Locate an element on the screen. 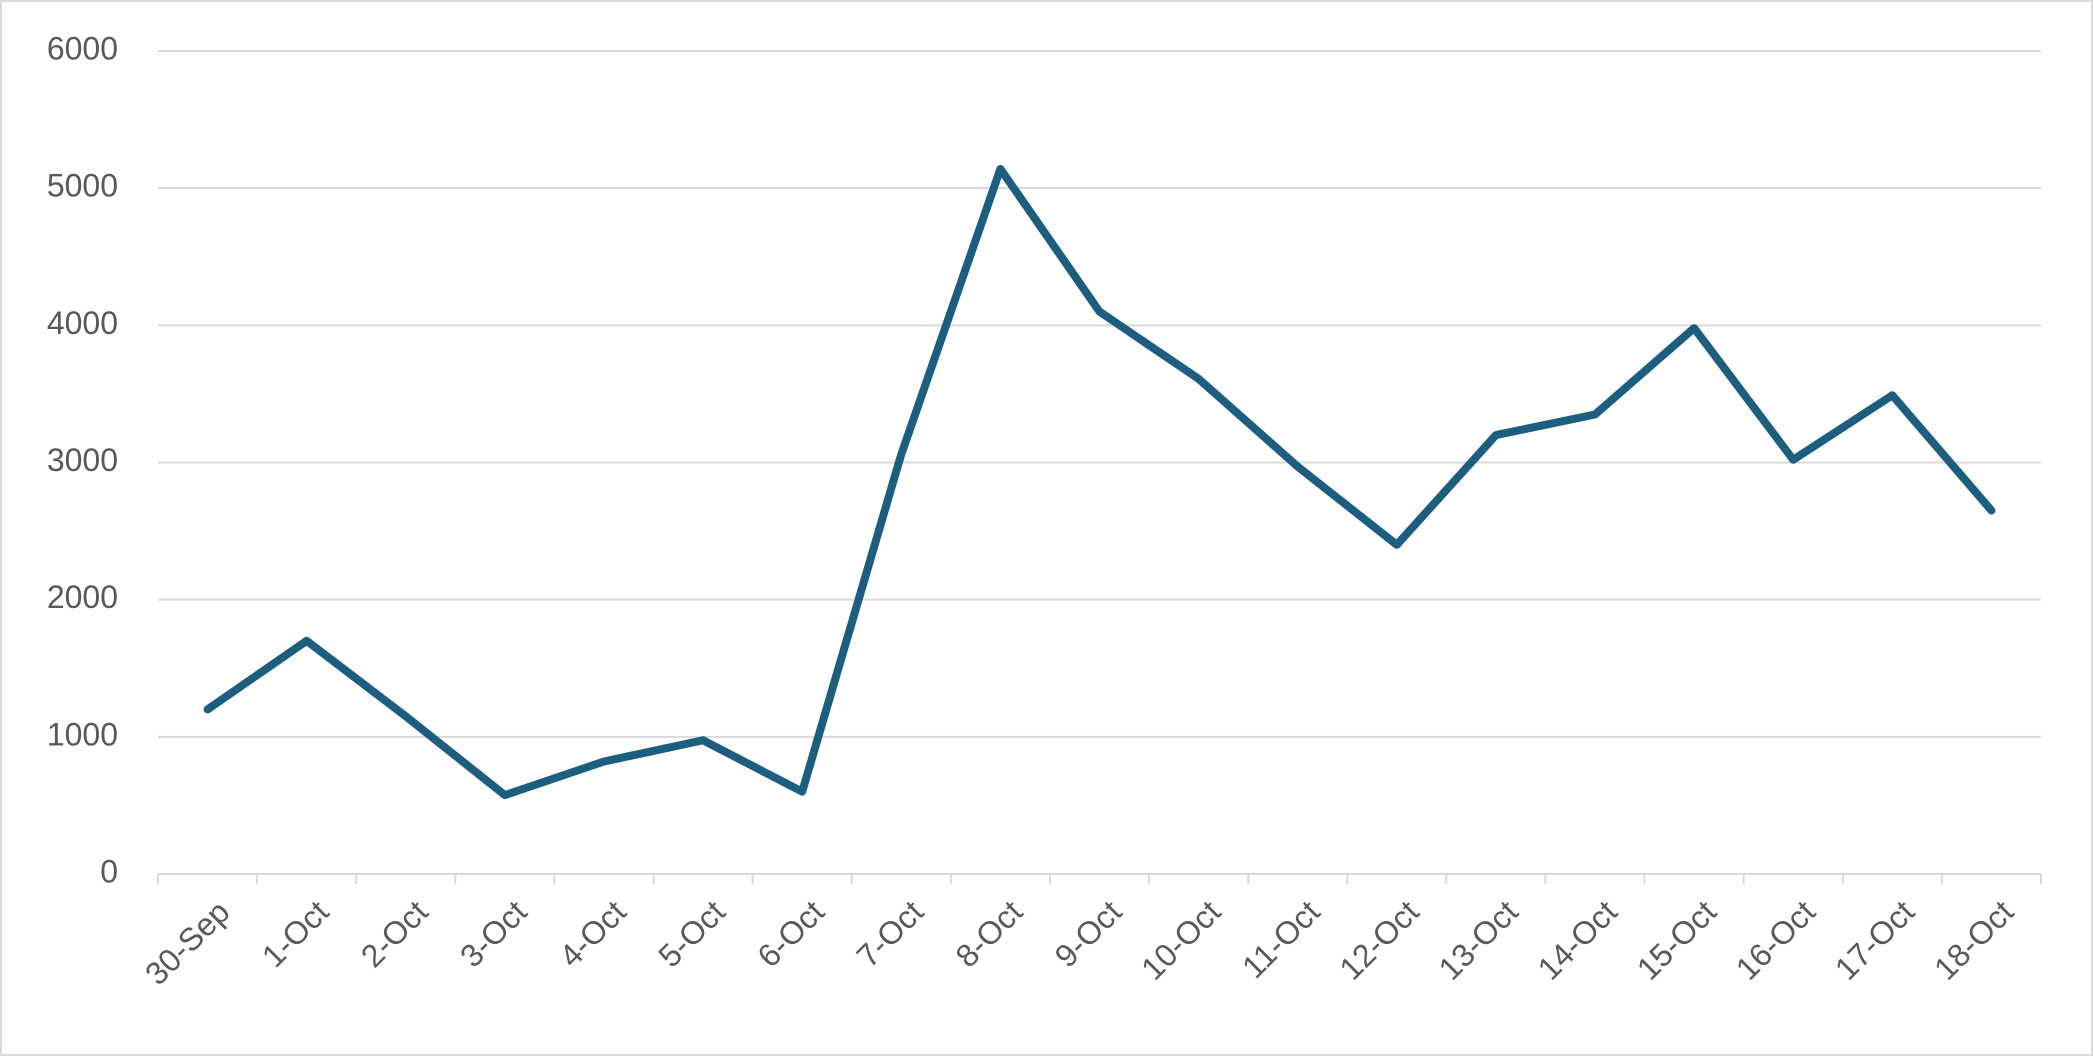 This screenshot has width=2093, height=1056. y-tick-label: 2000 is located at coordinates (82, 597).